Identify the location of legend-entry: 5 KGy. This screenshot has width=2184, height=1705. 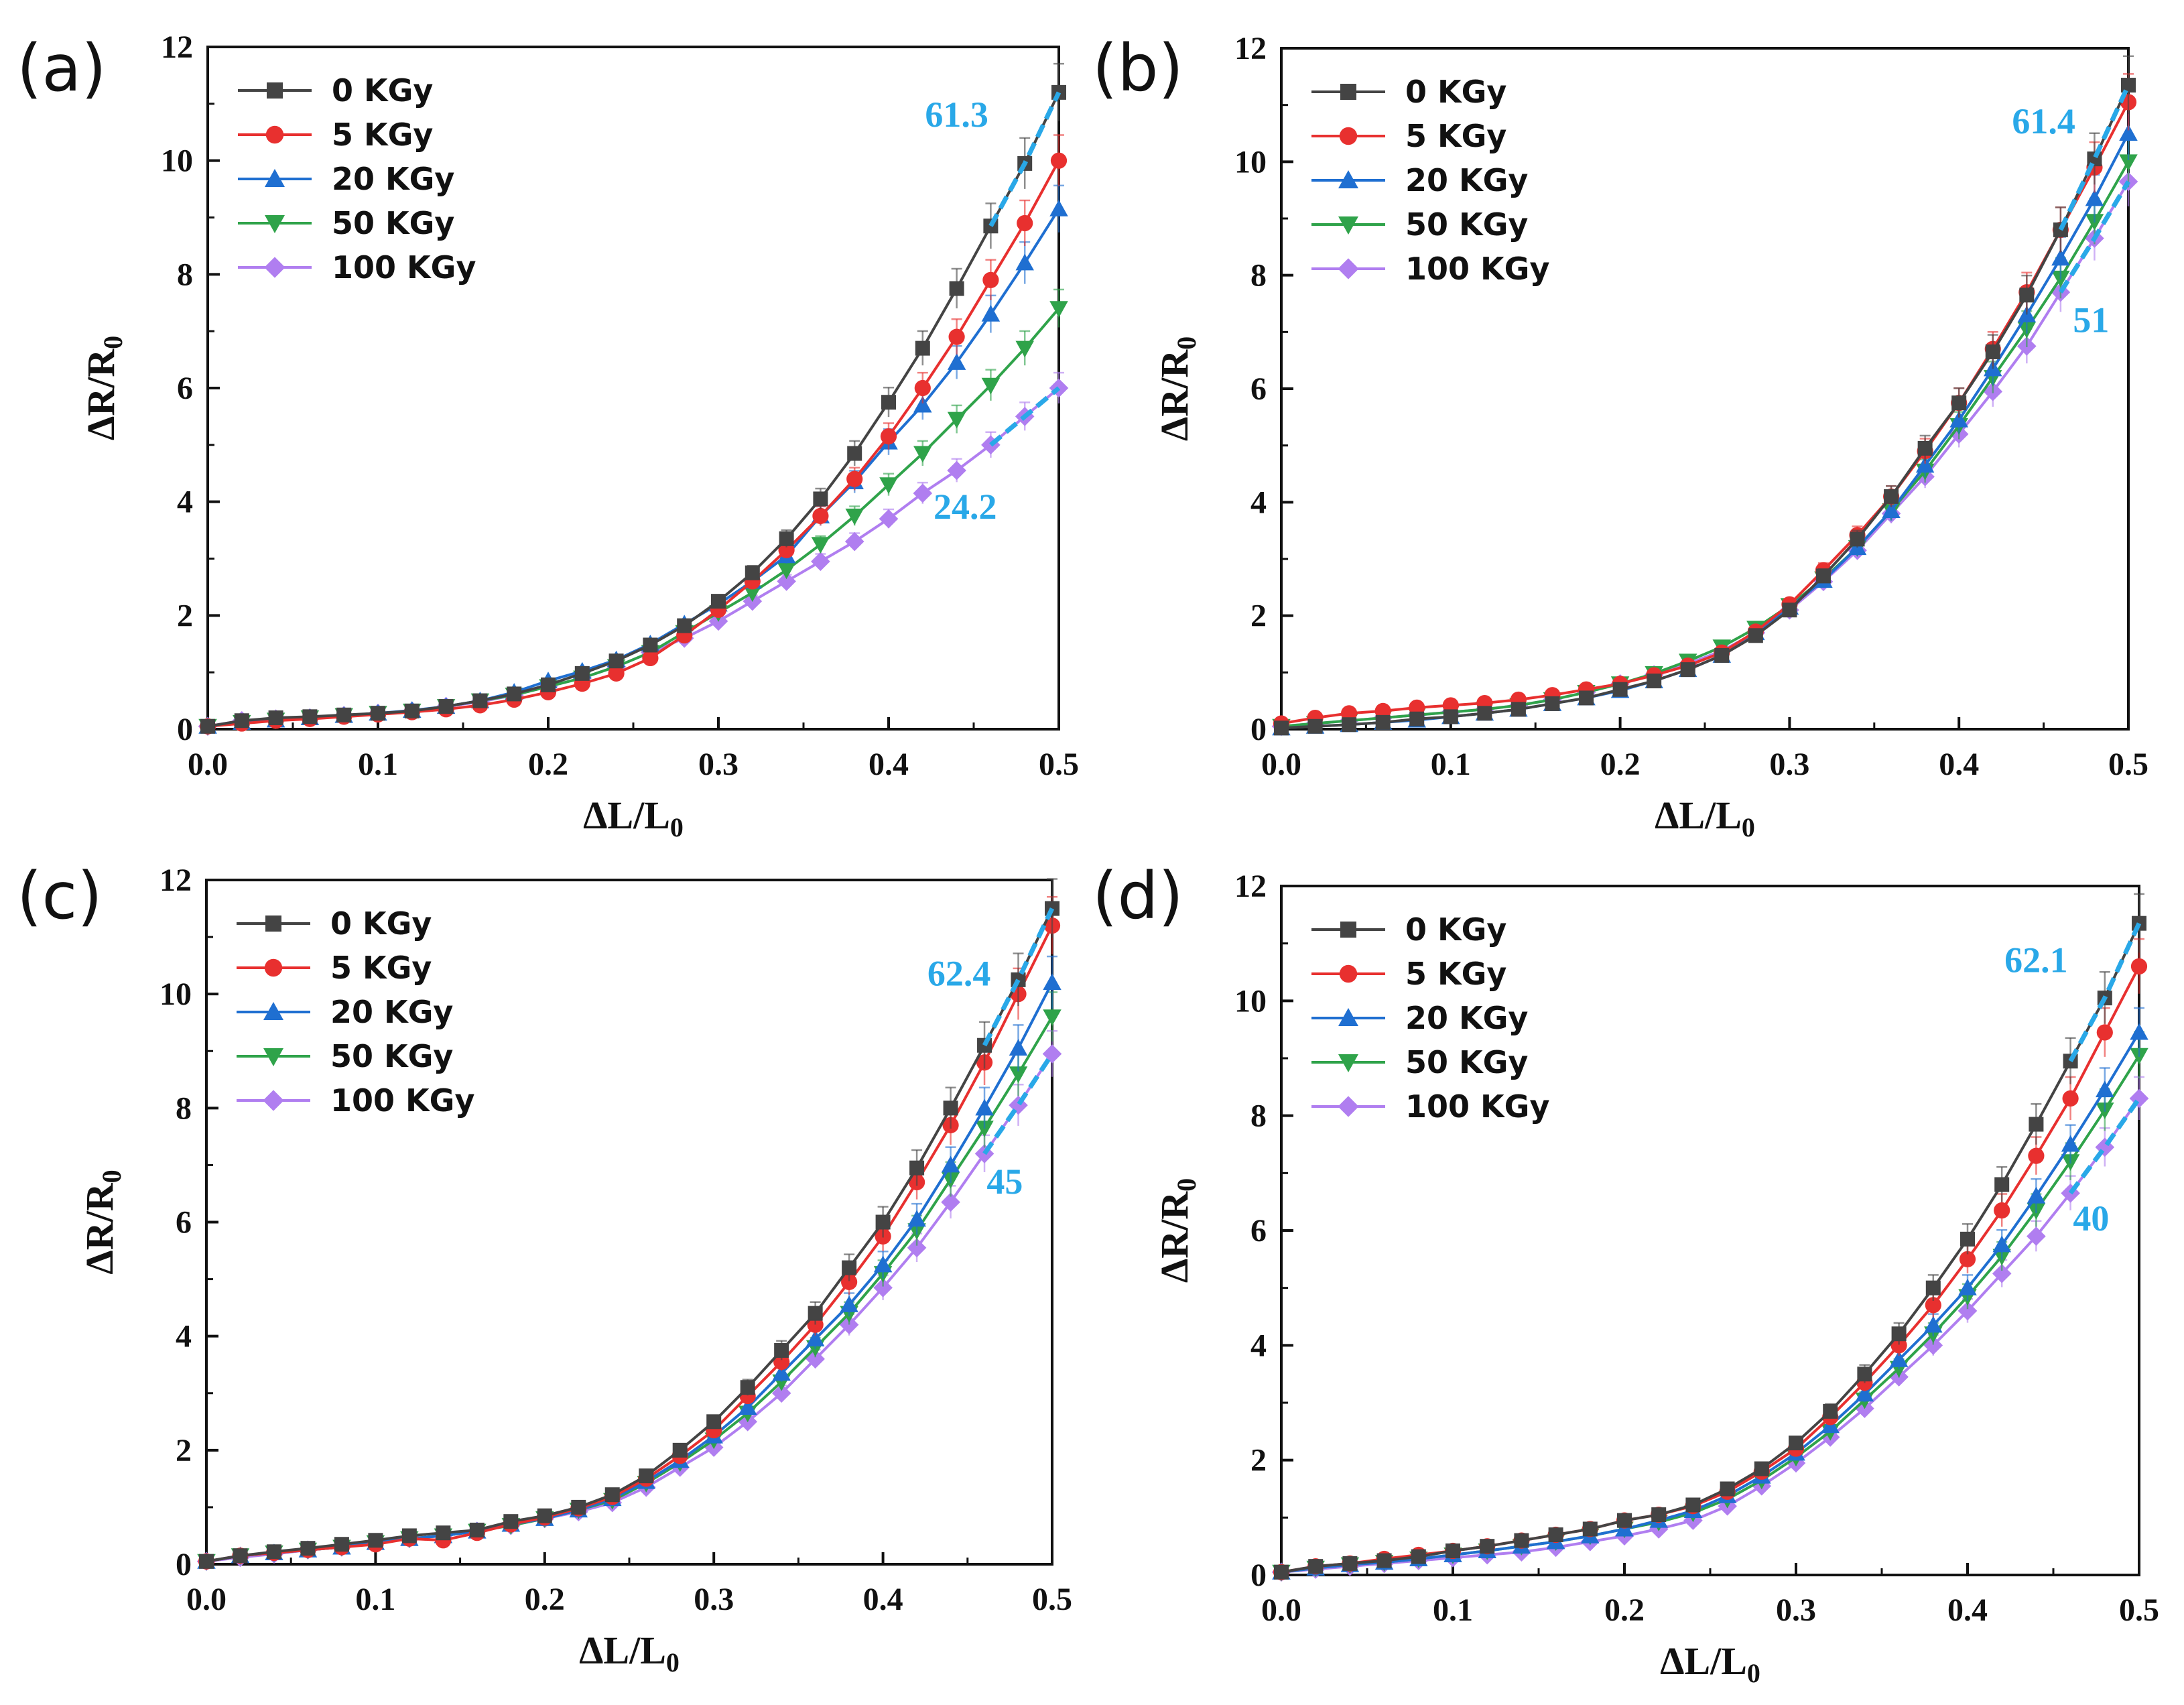
(336, 135).